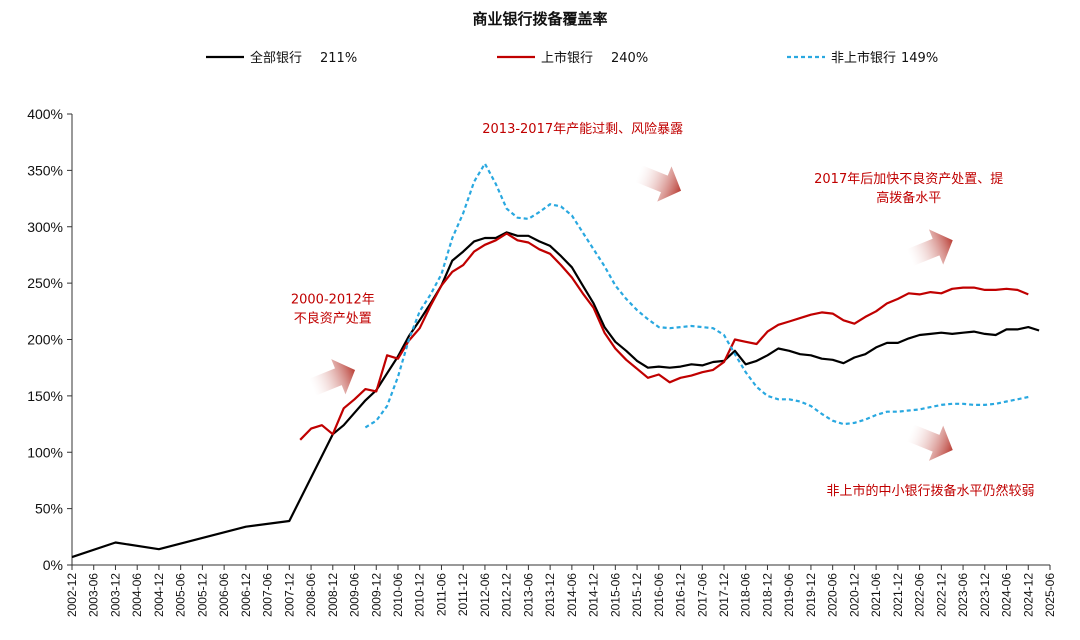  I want to click on x-tick-label: 2024-12, so click(1028, 595).